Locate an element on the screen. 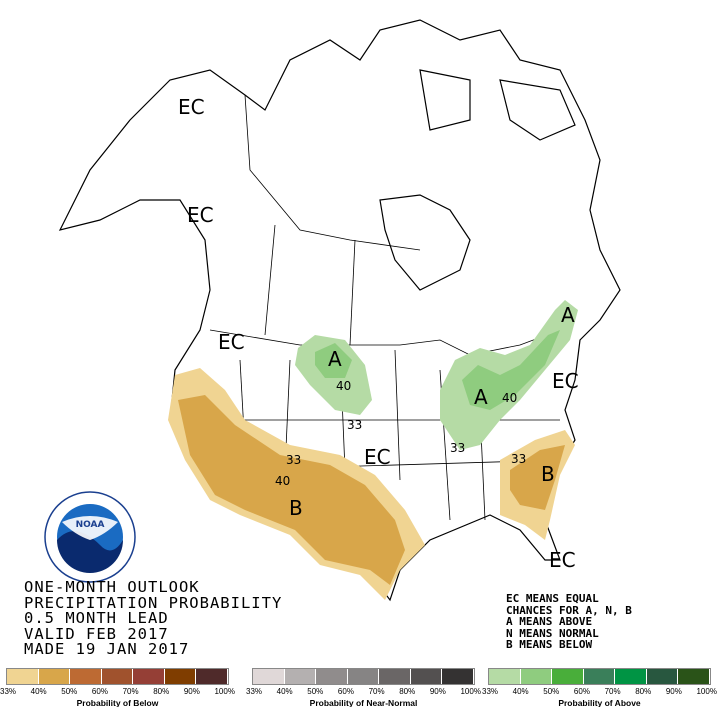 Image resolution: width=719 pixels, height=707 pixels. legend-caption: Probability of Near-Normal is located at coordinates (363, 702).